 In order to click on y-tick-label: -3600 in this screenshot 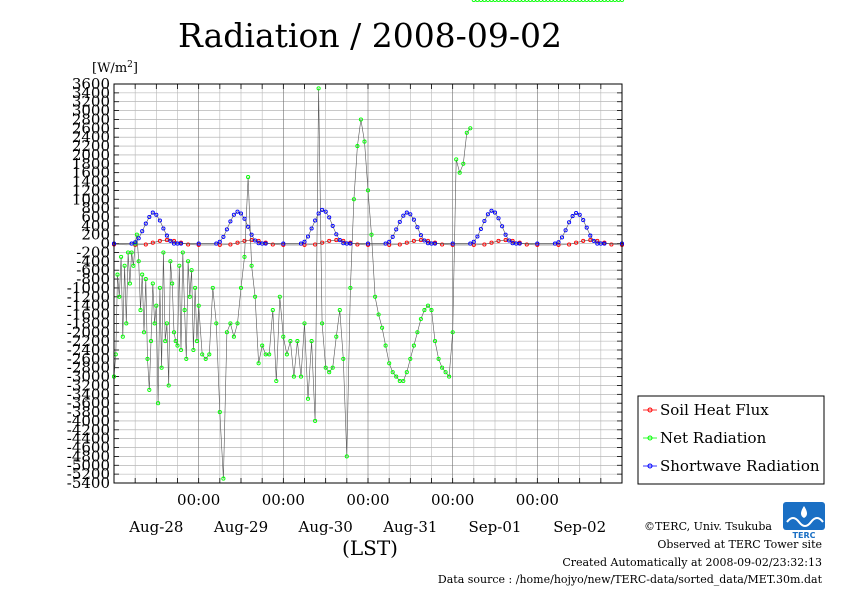, I will do `click(88, 403)`.